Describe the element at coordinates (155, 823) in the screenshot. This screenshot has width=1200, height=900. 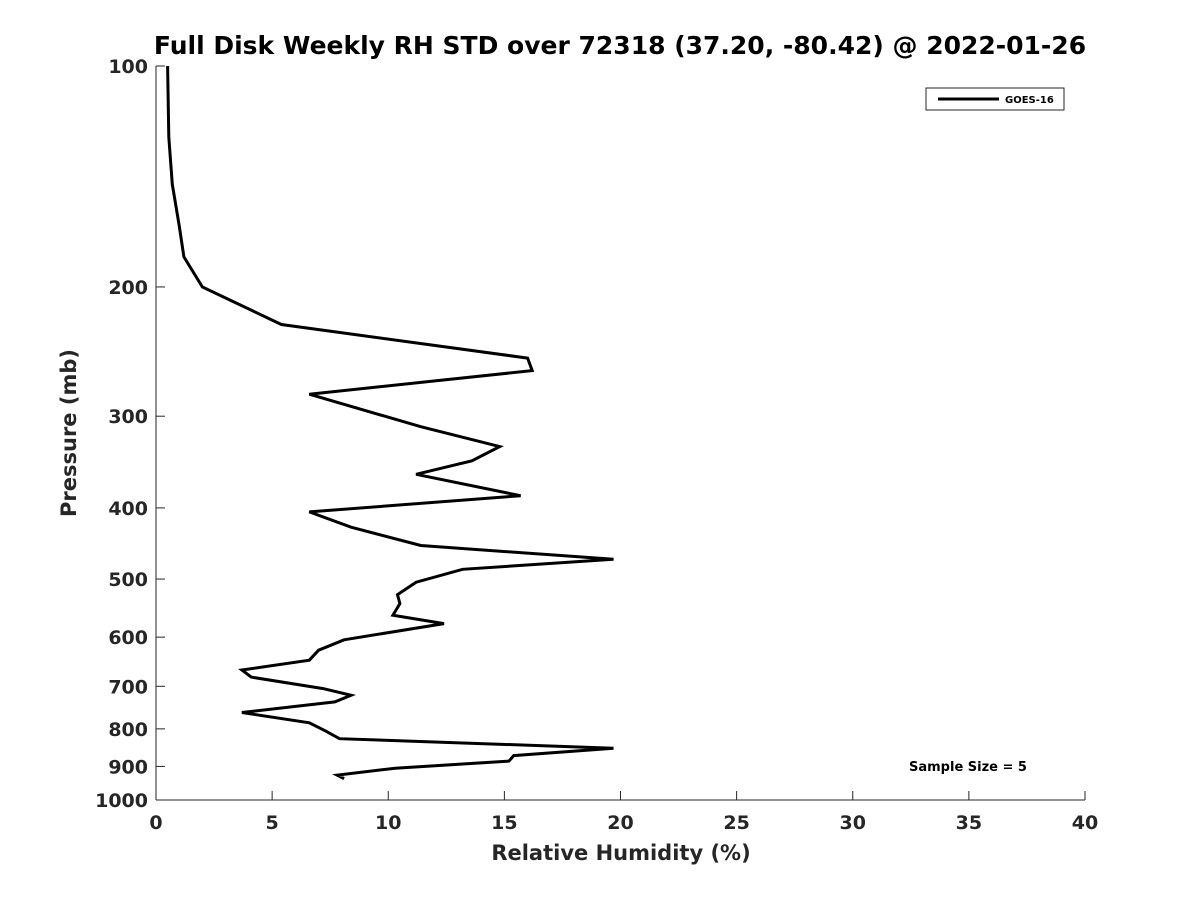
I see `x-tick-label: 0` at that location.